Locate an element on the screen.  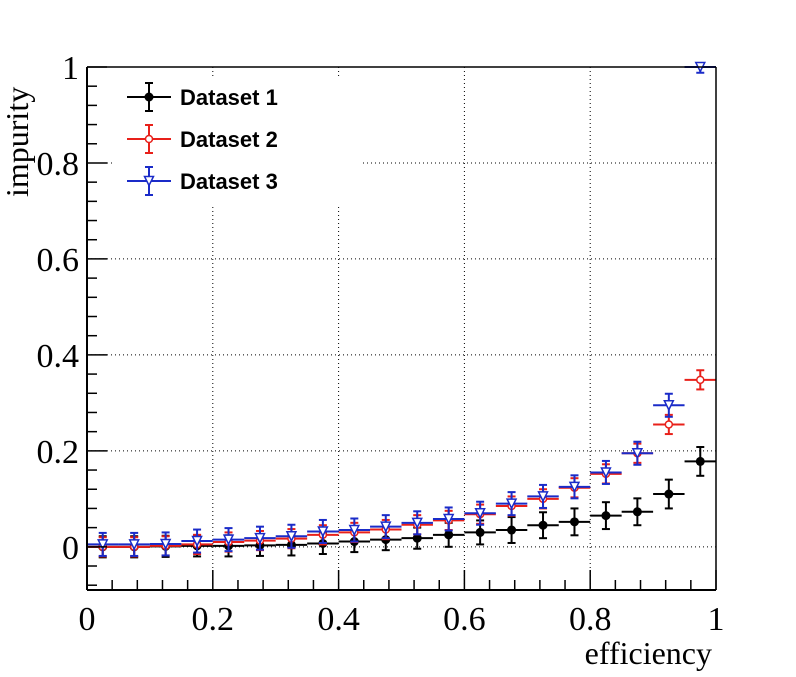
y-tick-label: 1 is located at coordinates (70, 68).